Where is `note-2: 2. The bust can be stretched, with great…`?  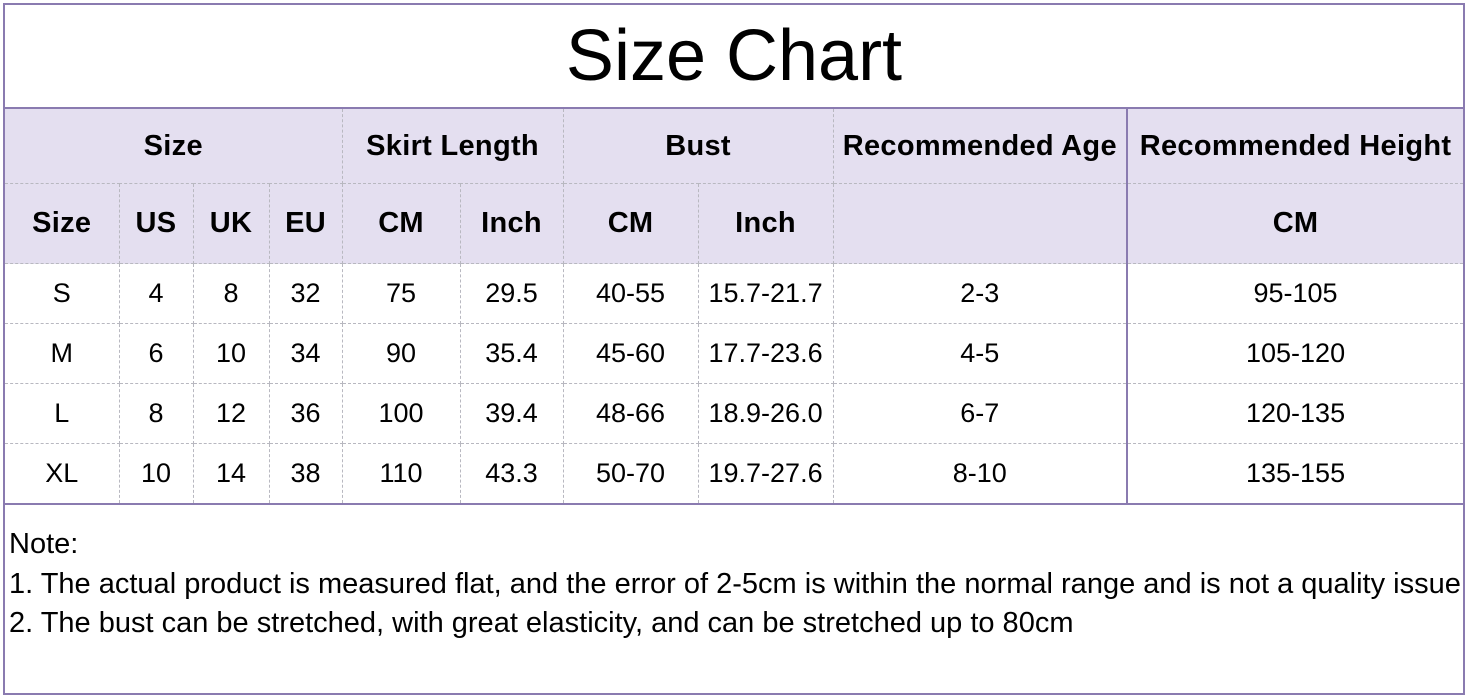
note-2: 2. The bust can be stretched, with great… is located at coordinates (541, 623).